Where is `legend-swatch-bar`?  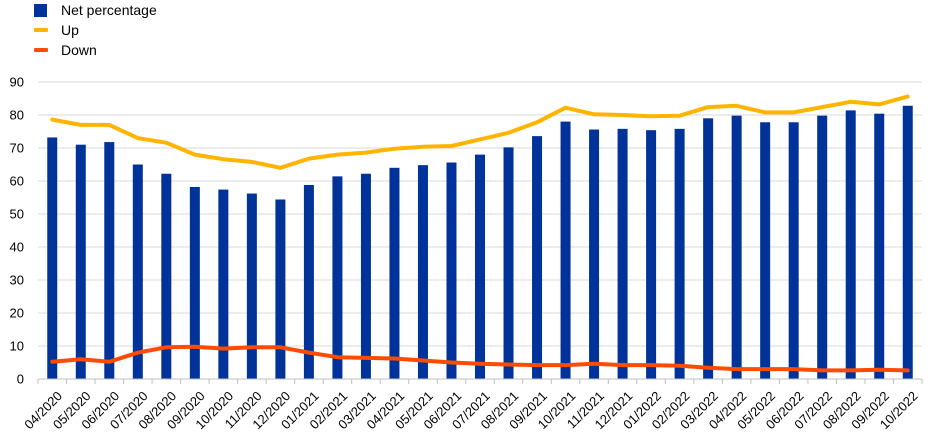
legend-swatch-bar is located at coordinates (40, 10).